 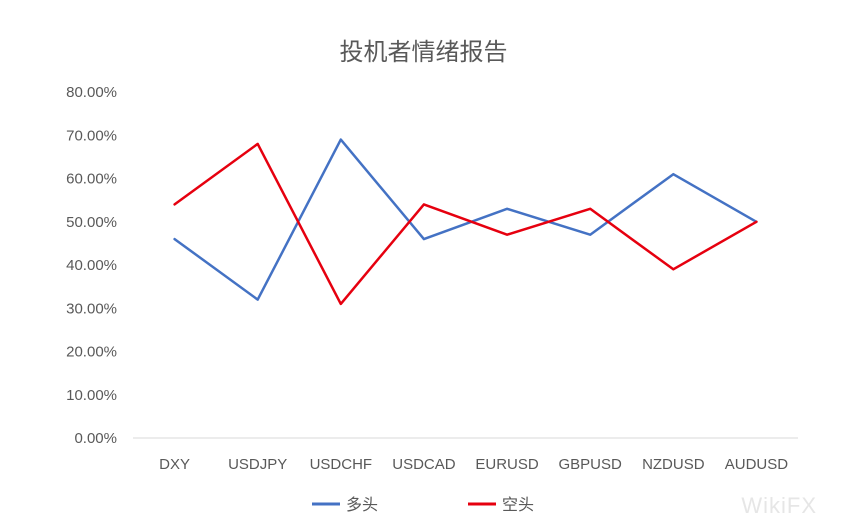 What do you see at coordinates (341, 464) in the screenshot?
I see `x-tick-label: USDCHF` at bounding box center [341, 464].